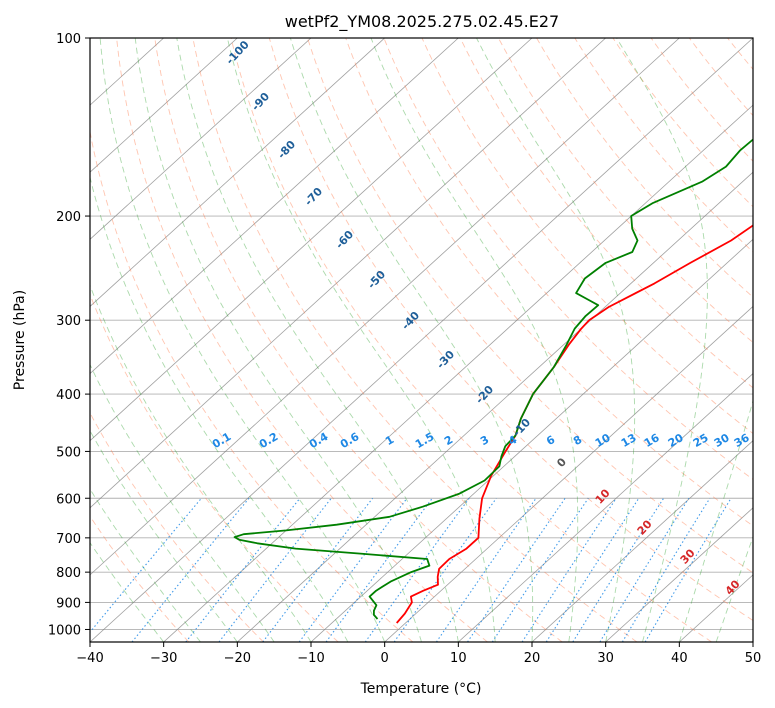  I want to click on moist-adiabat-label: 0, so click(561, 462).